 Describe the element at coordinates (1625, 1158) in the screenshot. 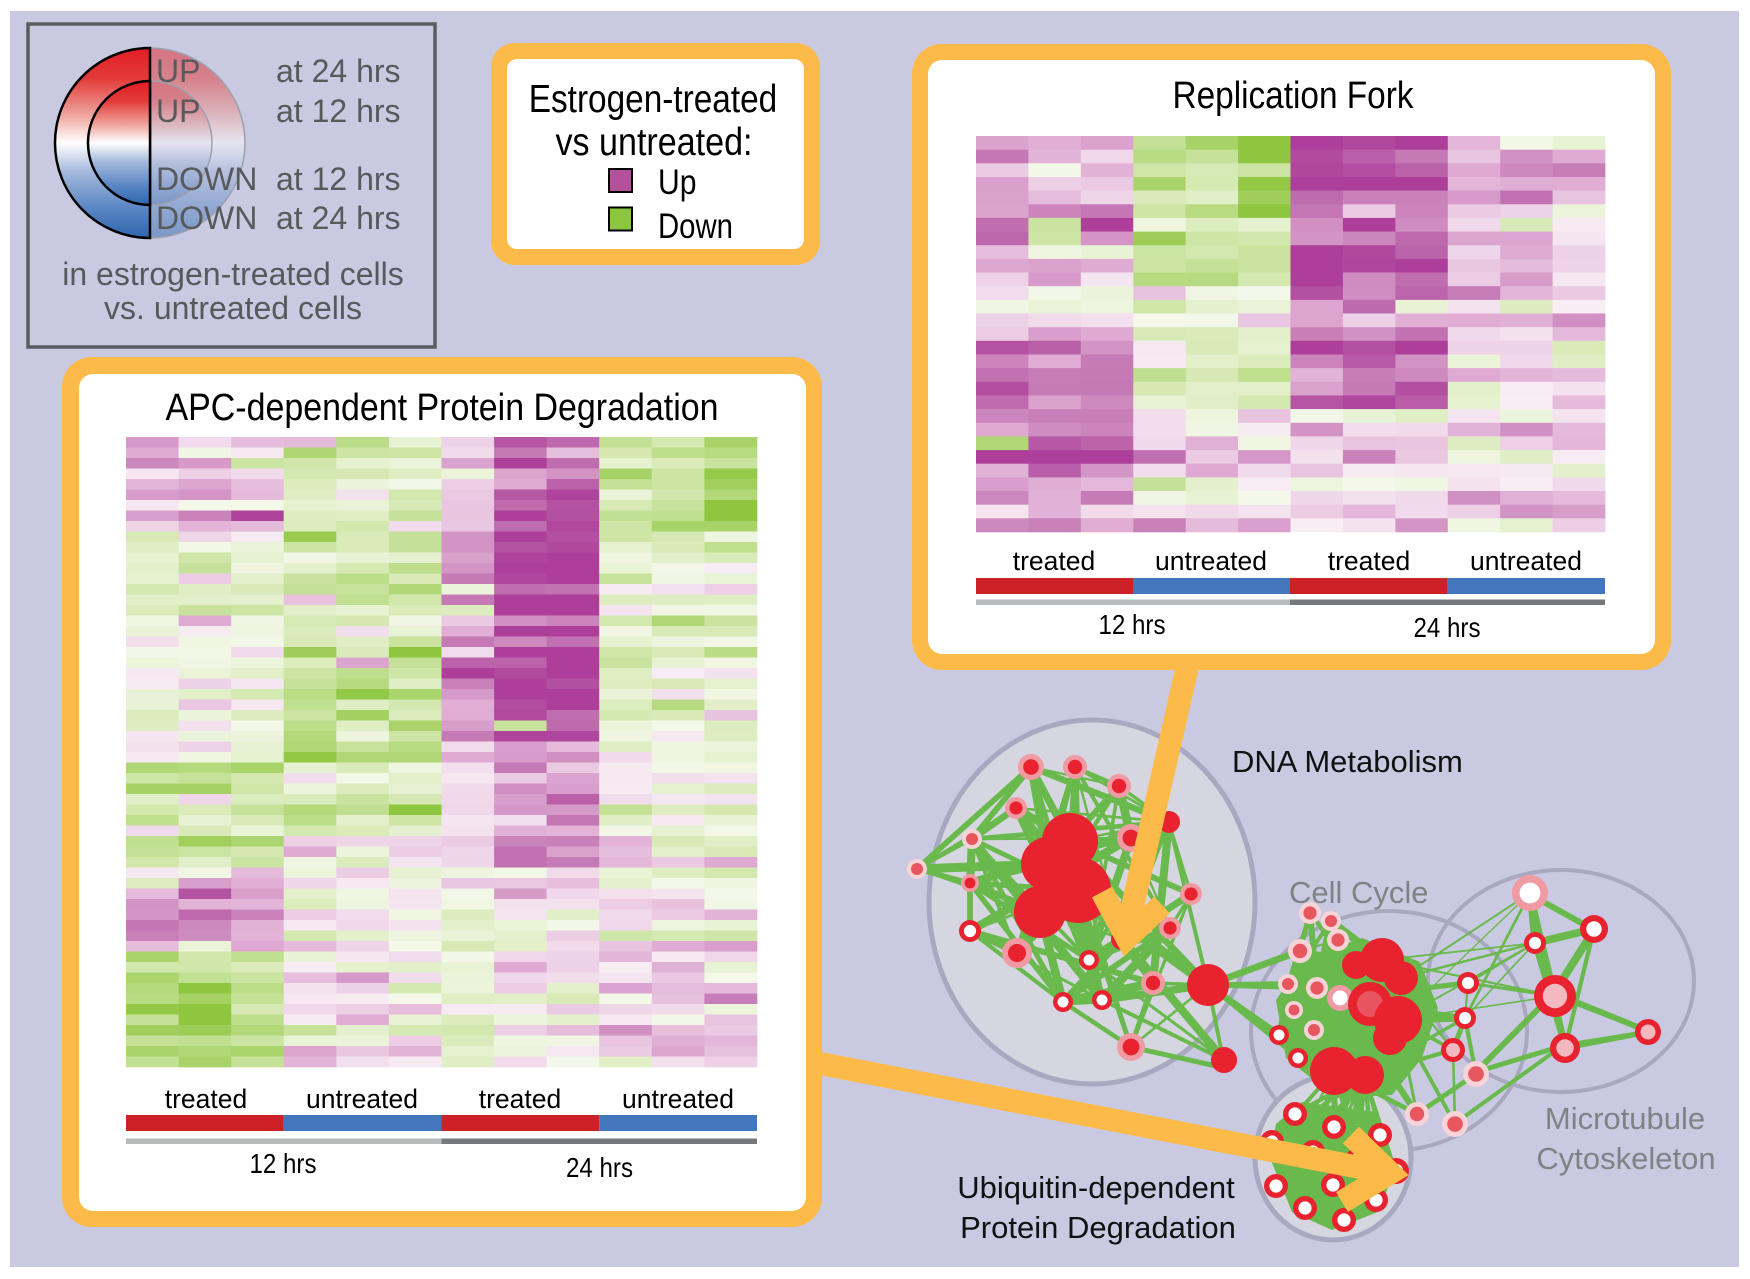

I see `svg-text: Cytoskeleton` at that location.